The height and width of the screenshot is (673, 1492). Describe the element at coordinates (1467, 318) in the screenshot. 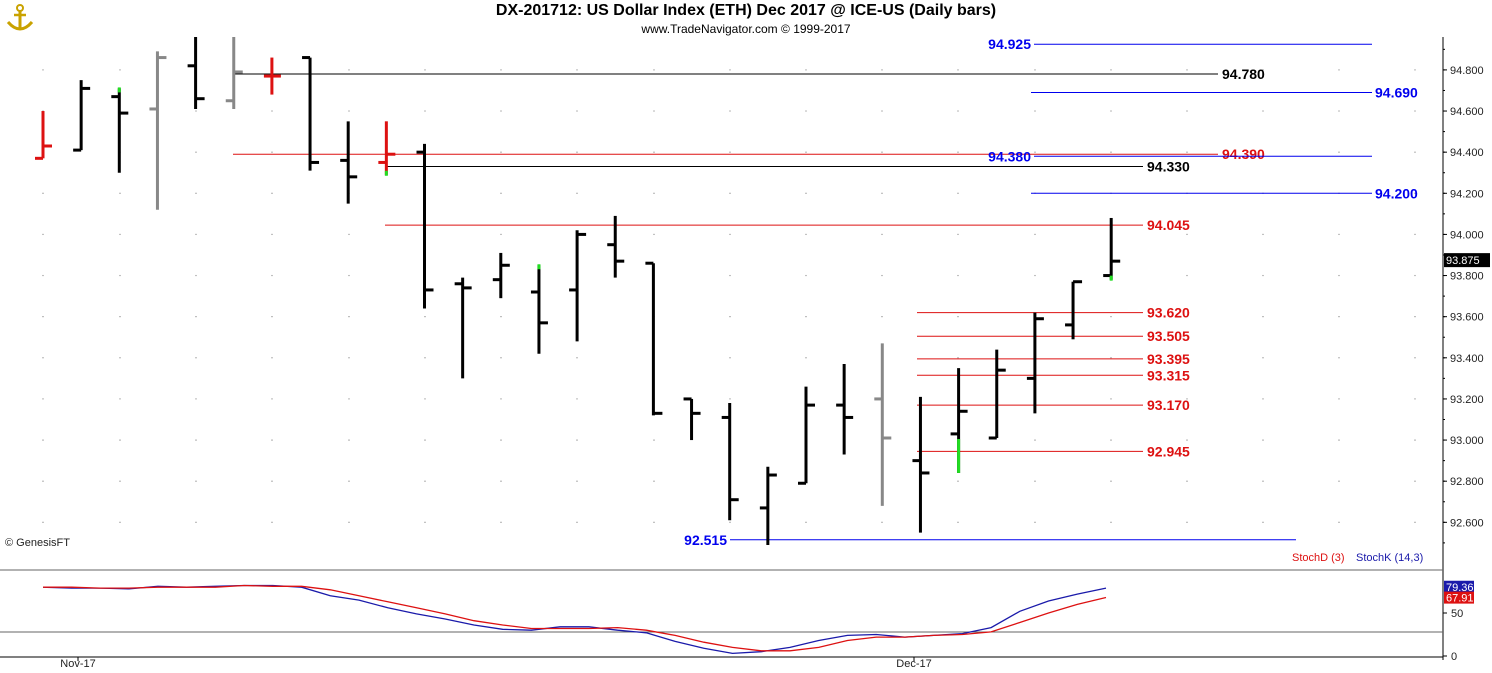

I see `y-tick-label: 93.600` at that location.